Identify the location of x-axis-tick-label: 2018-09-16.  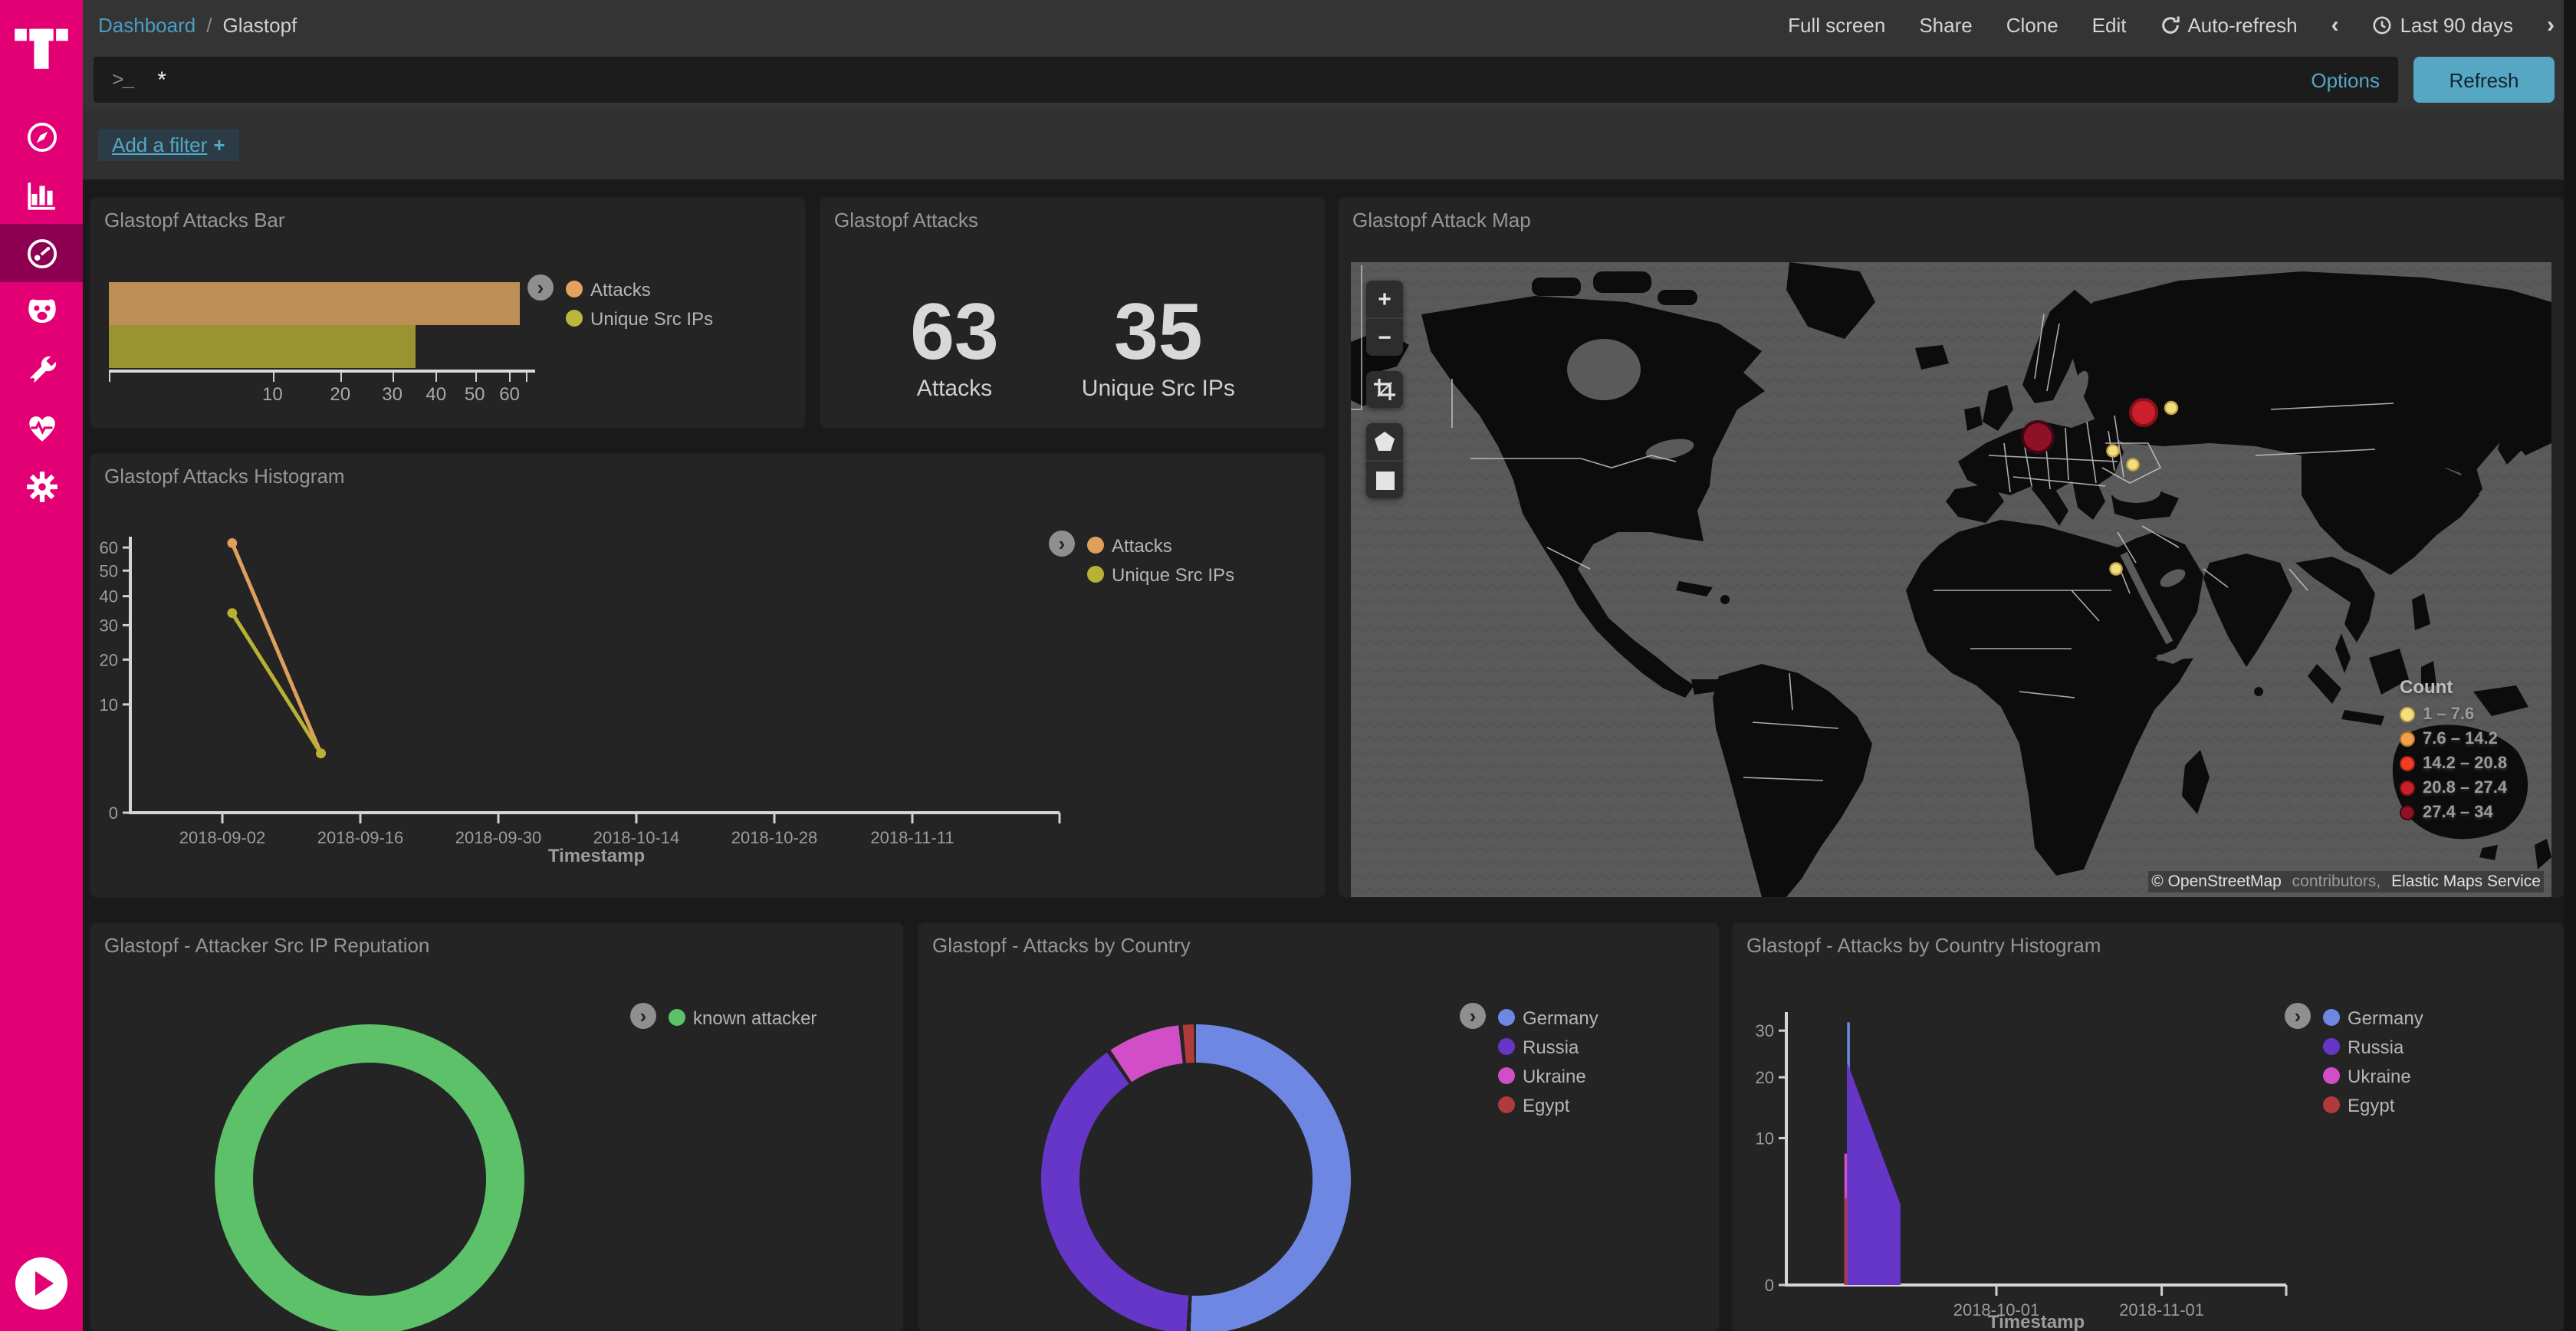
(360, 837).